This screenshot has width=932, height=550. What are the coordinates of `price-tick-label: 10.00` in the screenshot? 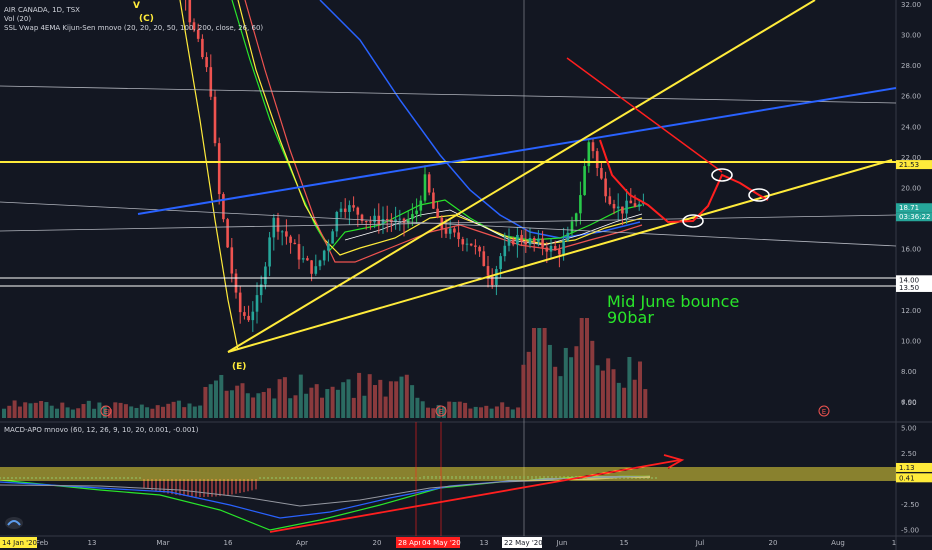 It's located at (911, 342).